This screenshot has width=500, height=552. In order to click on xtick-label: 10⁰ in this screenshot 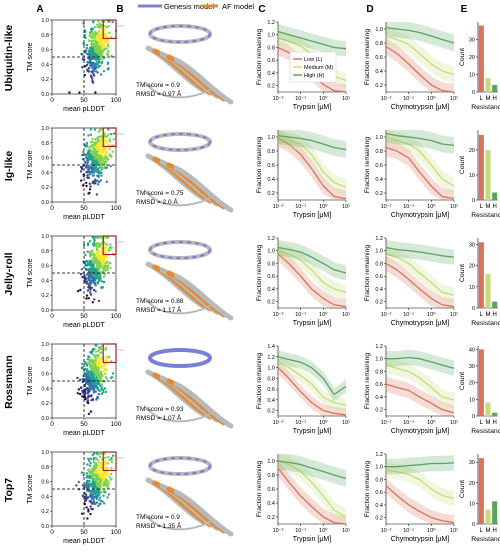, I will do `click(431, 530)`.